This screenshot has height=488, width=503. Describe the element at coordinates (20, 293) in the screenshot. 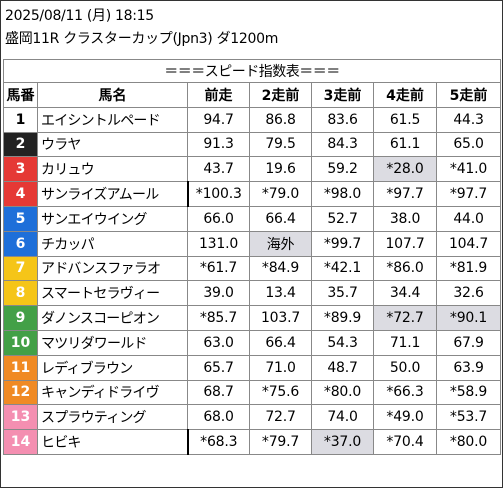

I see `horse-number-cell: 8` at that location.